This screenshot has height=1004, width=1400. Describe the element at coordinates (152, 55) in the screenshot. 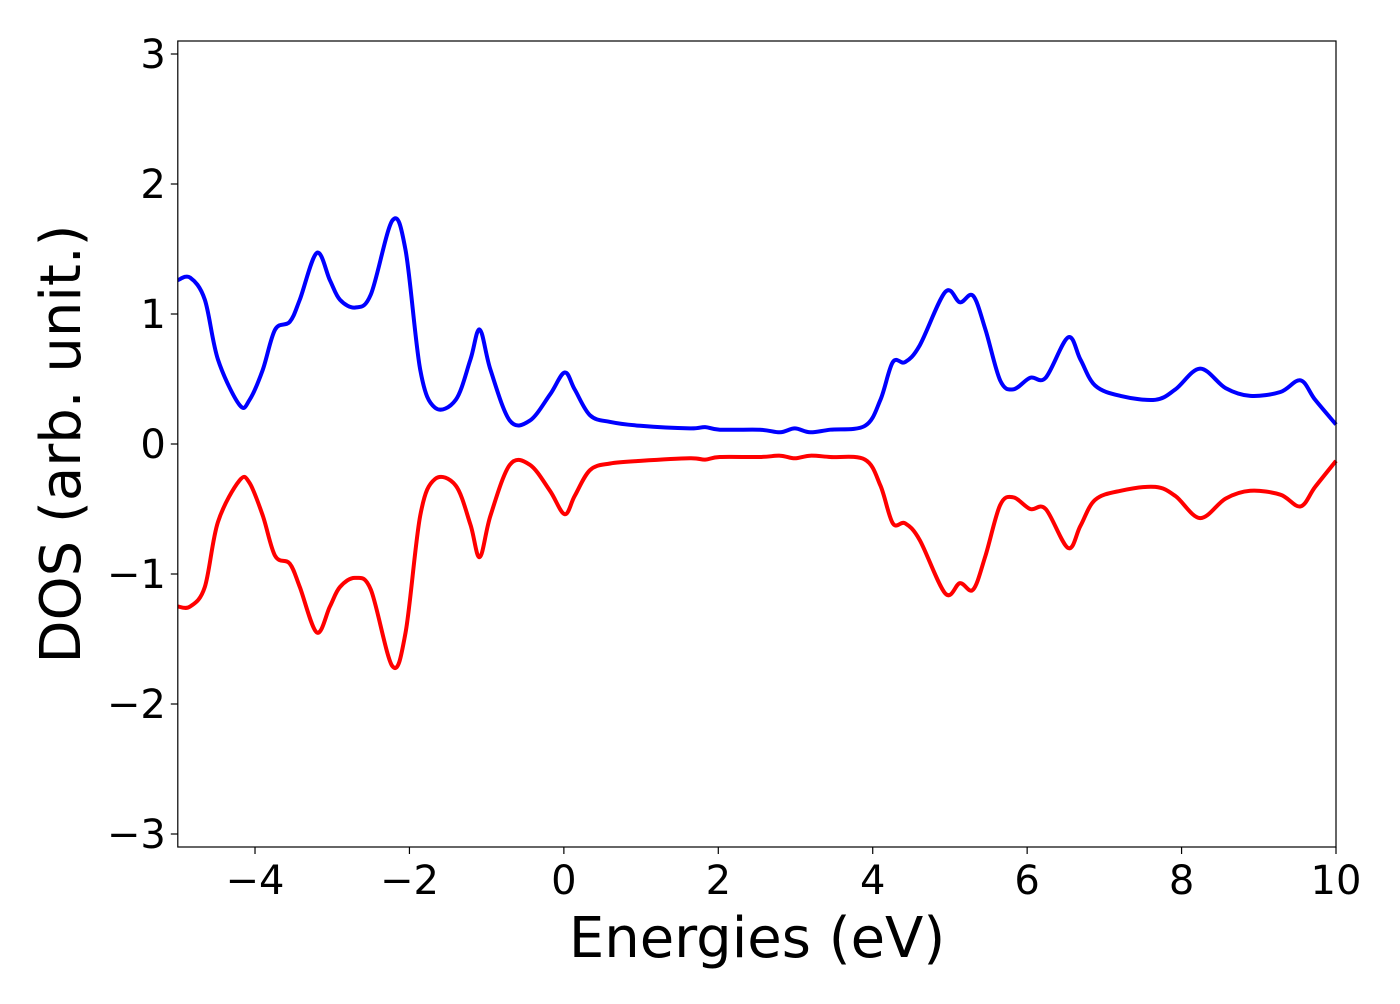

I see `y-tick-label: 3` at that location.